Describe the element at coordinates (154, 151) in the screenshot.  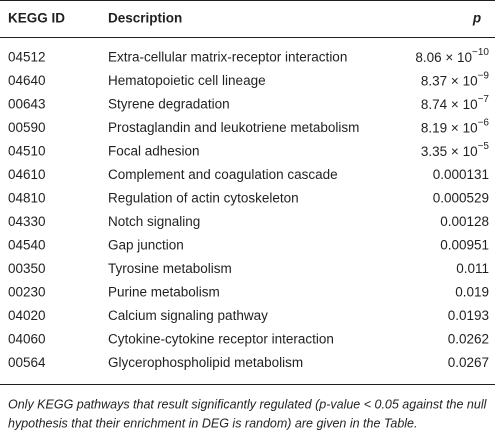
I see `description: Focal adhesion` at that location.